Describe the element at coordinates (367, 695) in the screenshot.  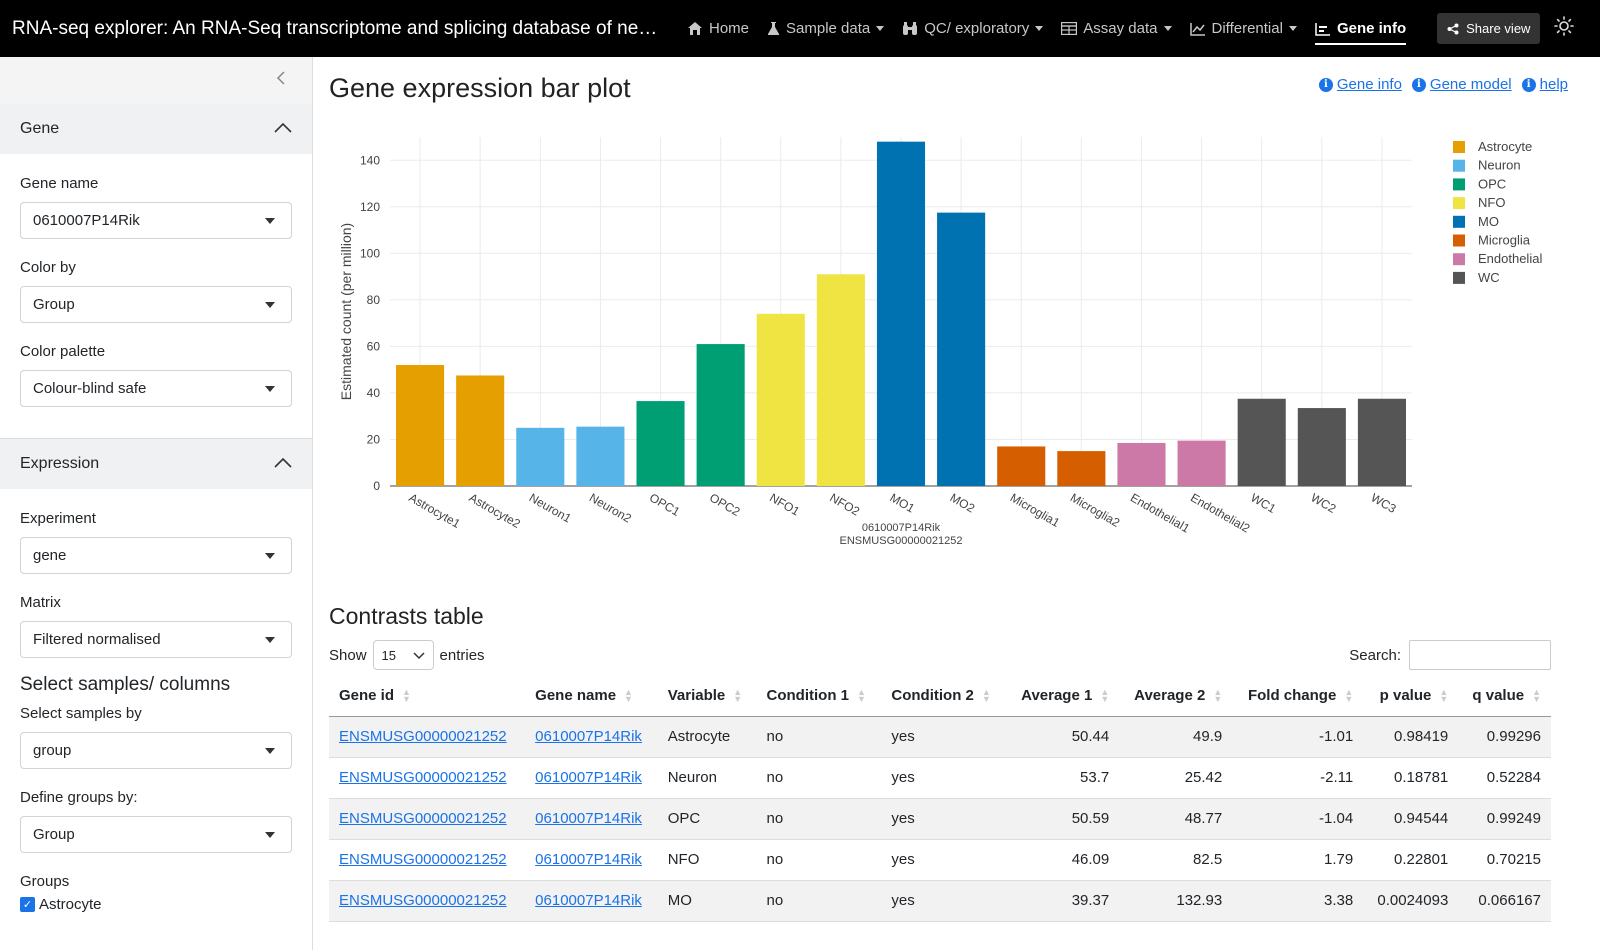
I see `column-header-label: Gene id` at that location.